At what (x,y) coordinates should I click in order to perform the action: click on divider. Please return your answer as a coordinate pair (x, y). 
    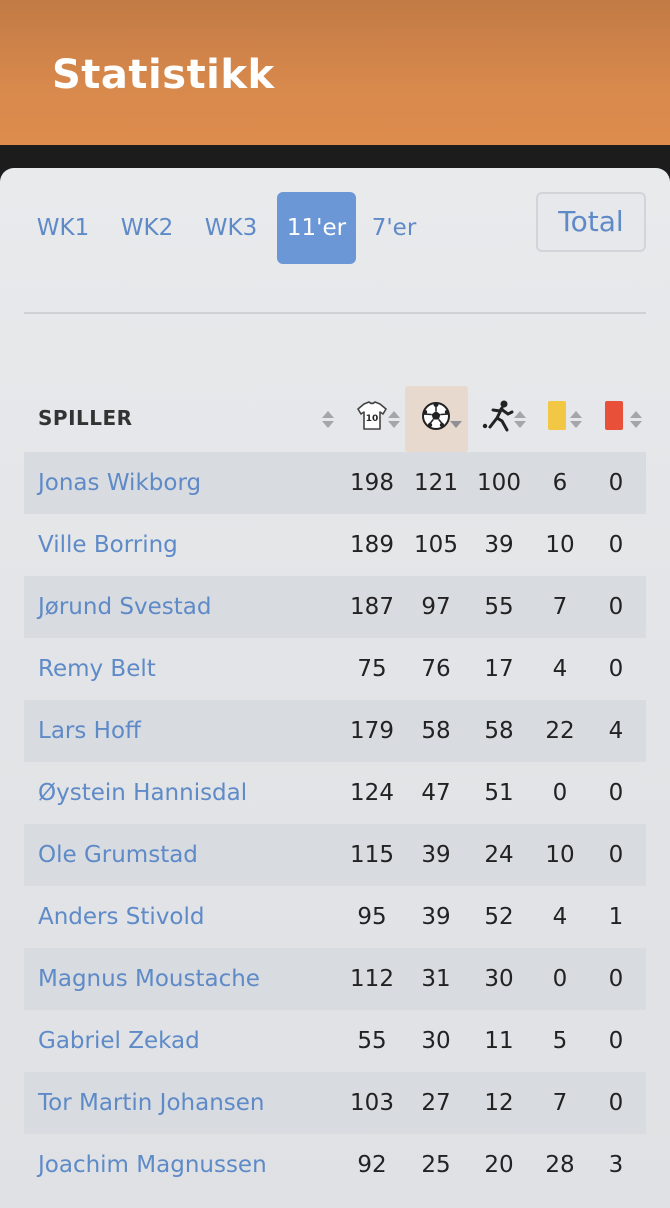
    Looking at the image, I should click on (335, 313).